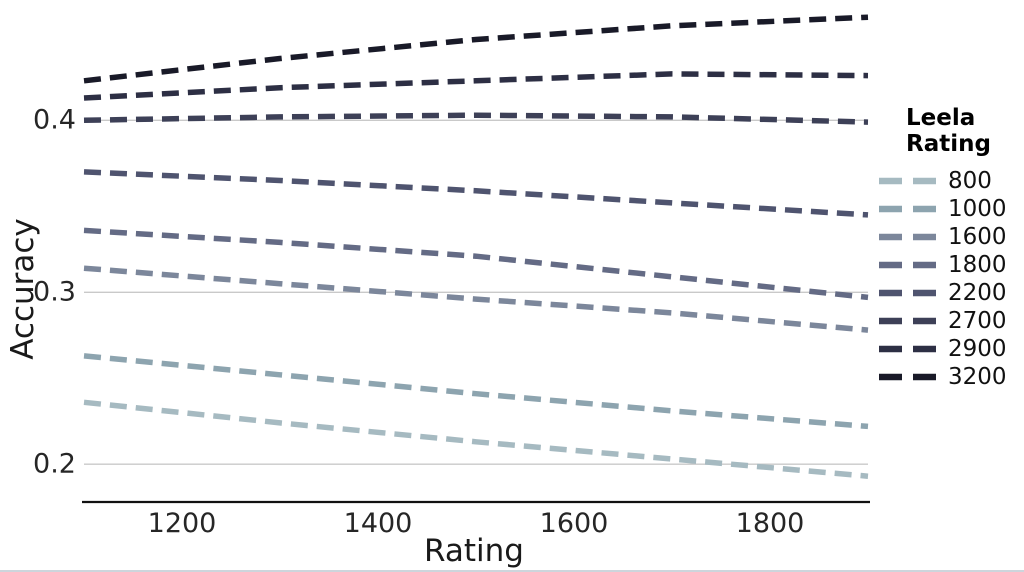 Image resolution: width=1024 pixels, height=572 pixels. Describe the element at coordinates (948, 131) in the screenshot. I see `legend-title: Leela Rating` at that location.